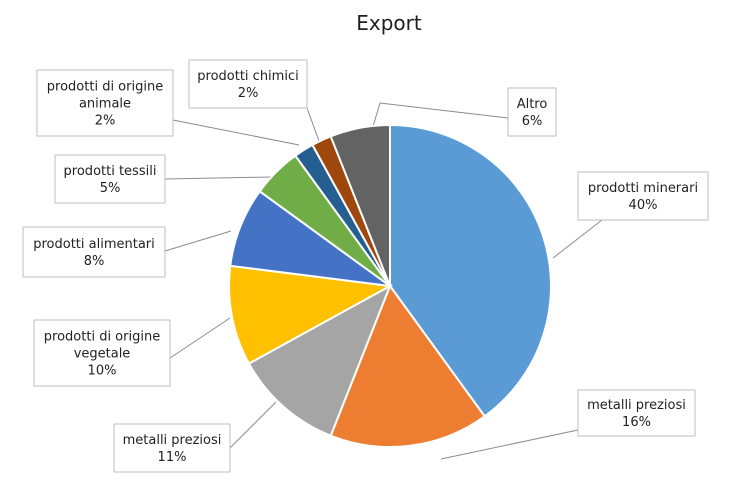  I want to click on data-label: prodotti minerari 40%, so click(643, 196).